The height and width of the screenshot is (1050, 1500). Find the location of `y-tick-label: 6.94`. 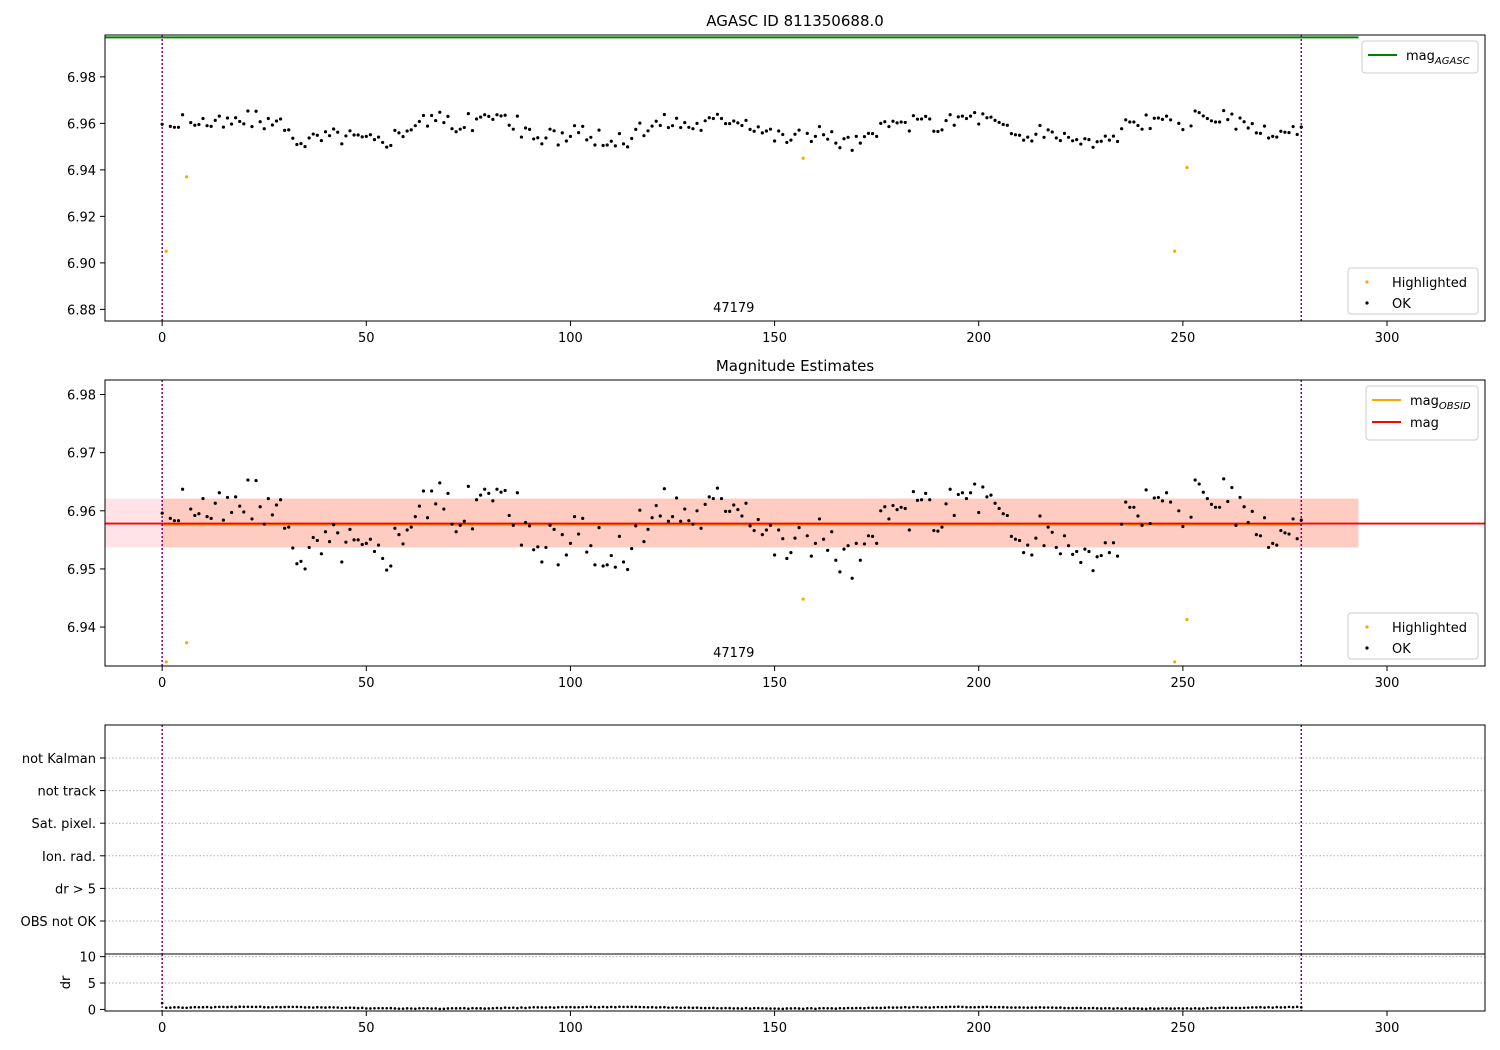

y-tick-label: 6.94 is located at coordinates (81, 628).